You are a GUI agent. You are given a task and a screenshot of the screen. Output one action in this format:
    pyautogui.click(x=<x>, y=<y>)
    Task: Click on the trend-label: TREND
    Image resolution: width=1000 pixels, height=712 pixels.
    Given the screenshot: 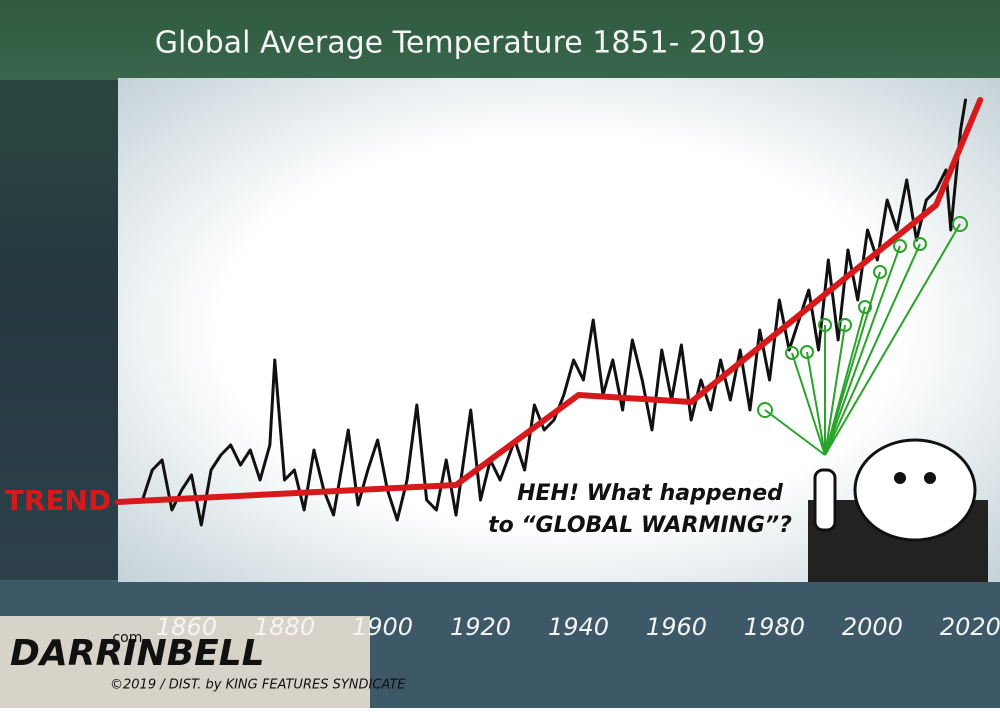 What is the action you would take?
    pyautogui.click(x=58, y=500)
    